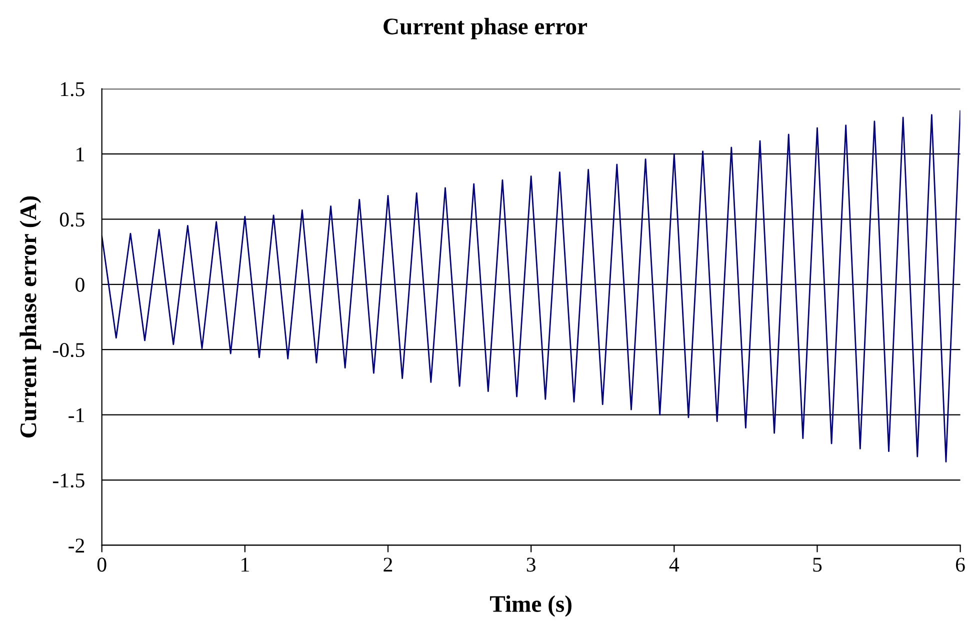 The height and width of the screenshot is (634, 970). I want to click on y-tick-label: -1.5, so click(68, 481).